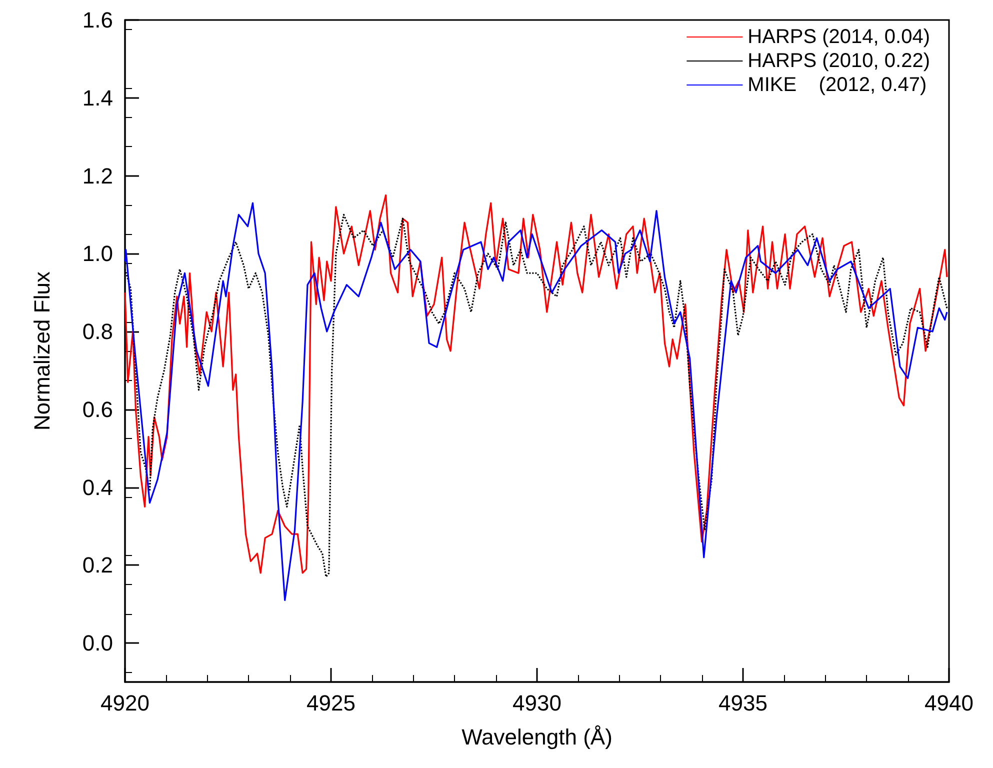 The height and width of the screenshot is (768, 993). What do you see at coordinates (839, 37) in the screenshot?
I see `legend-label: HARPS (2014, 0.04)` at bounding box center [839, 37].